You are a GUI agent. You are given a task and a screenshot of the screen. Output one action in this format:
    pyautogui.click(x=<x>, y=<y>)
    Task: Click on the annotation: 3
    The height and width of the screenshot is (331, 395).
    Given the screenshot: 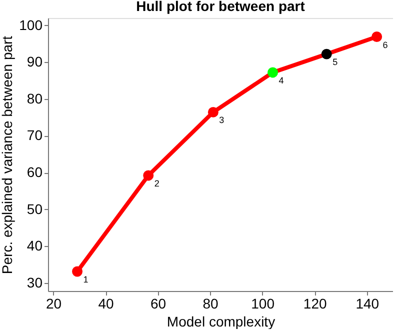 What is the action you would take?
    pyautogui.click(x=221, y=120)
    